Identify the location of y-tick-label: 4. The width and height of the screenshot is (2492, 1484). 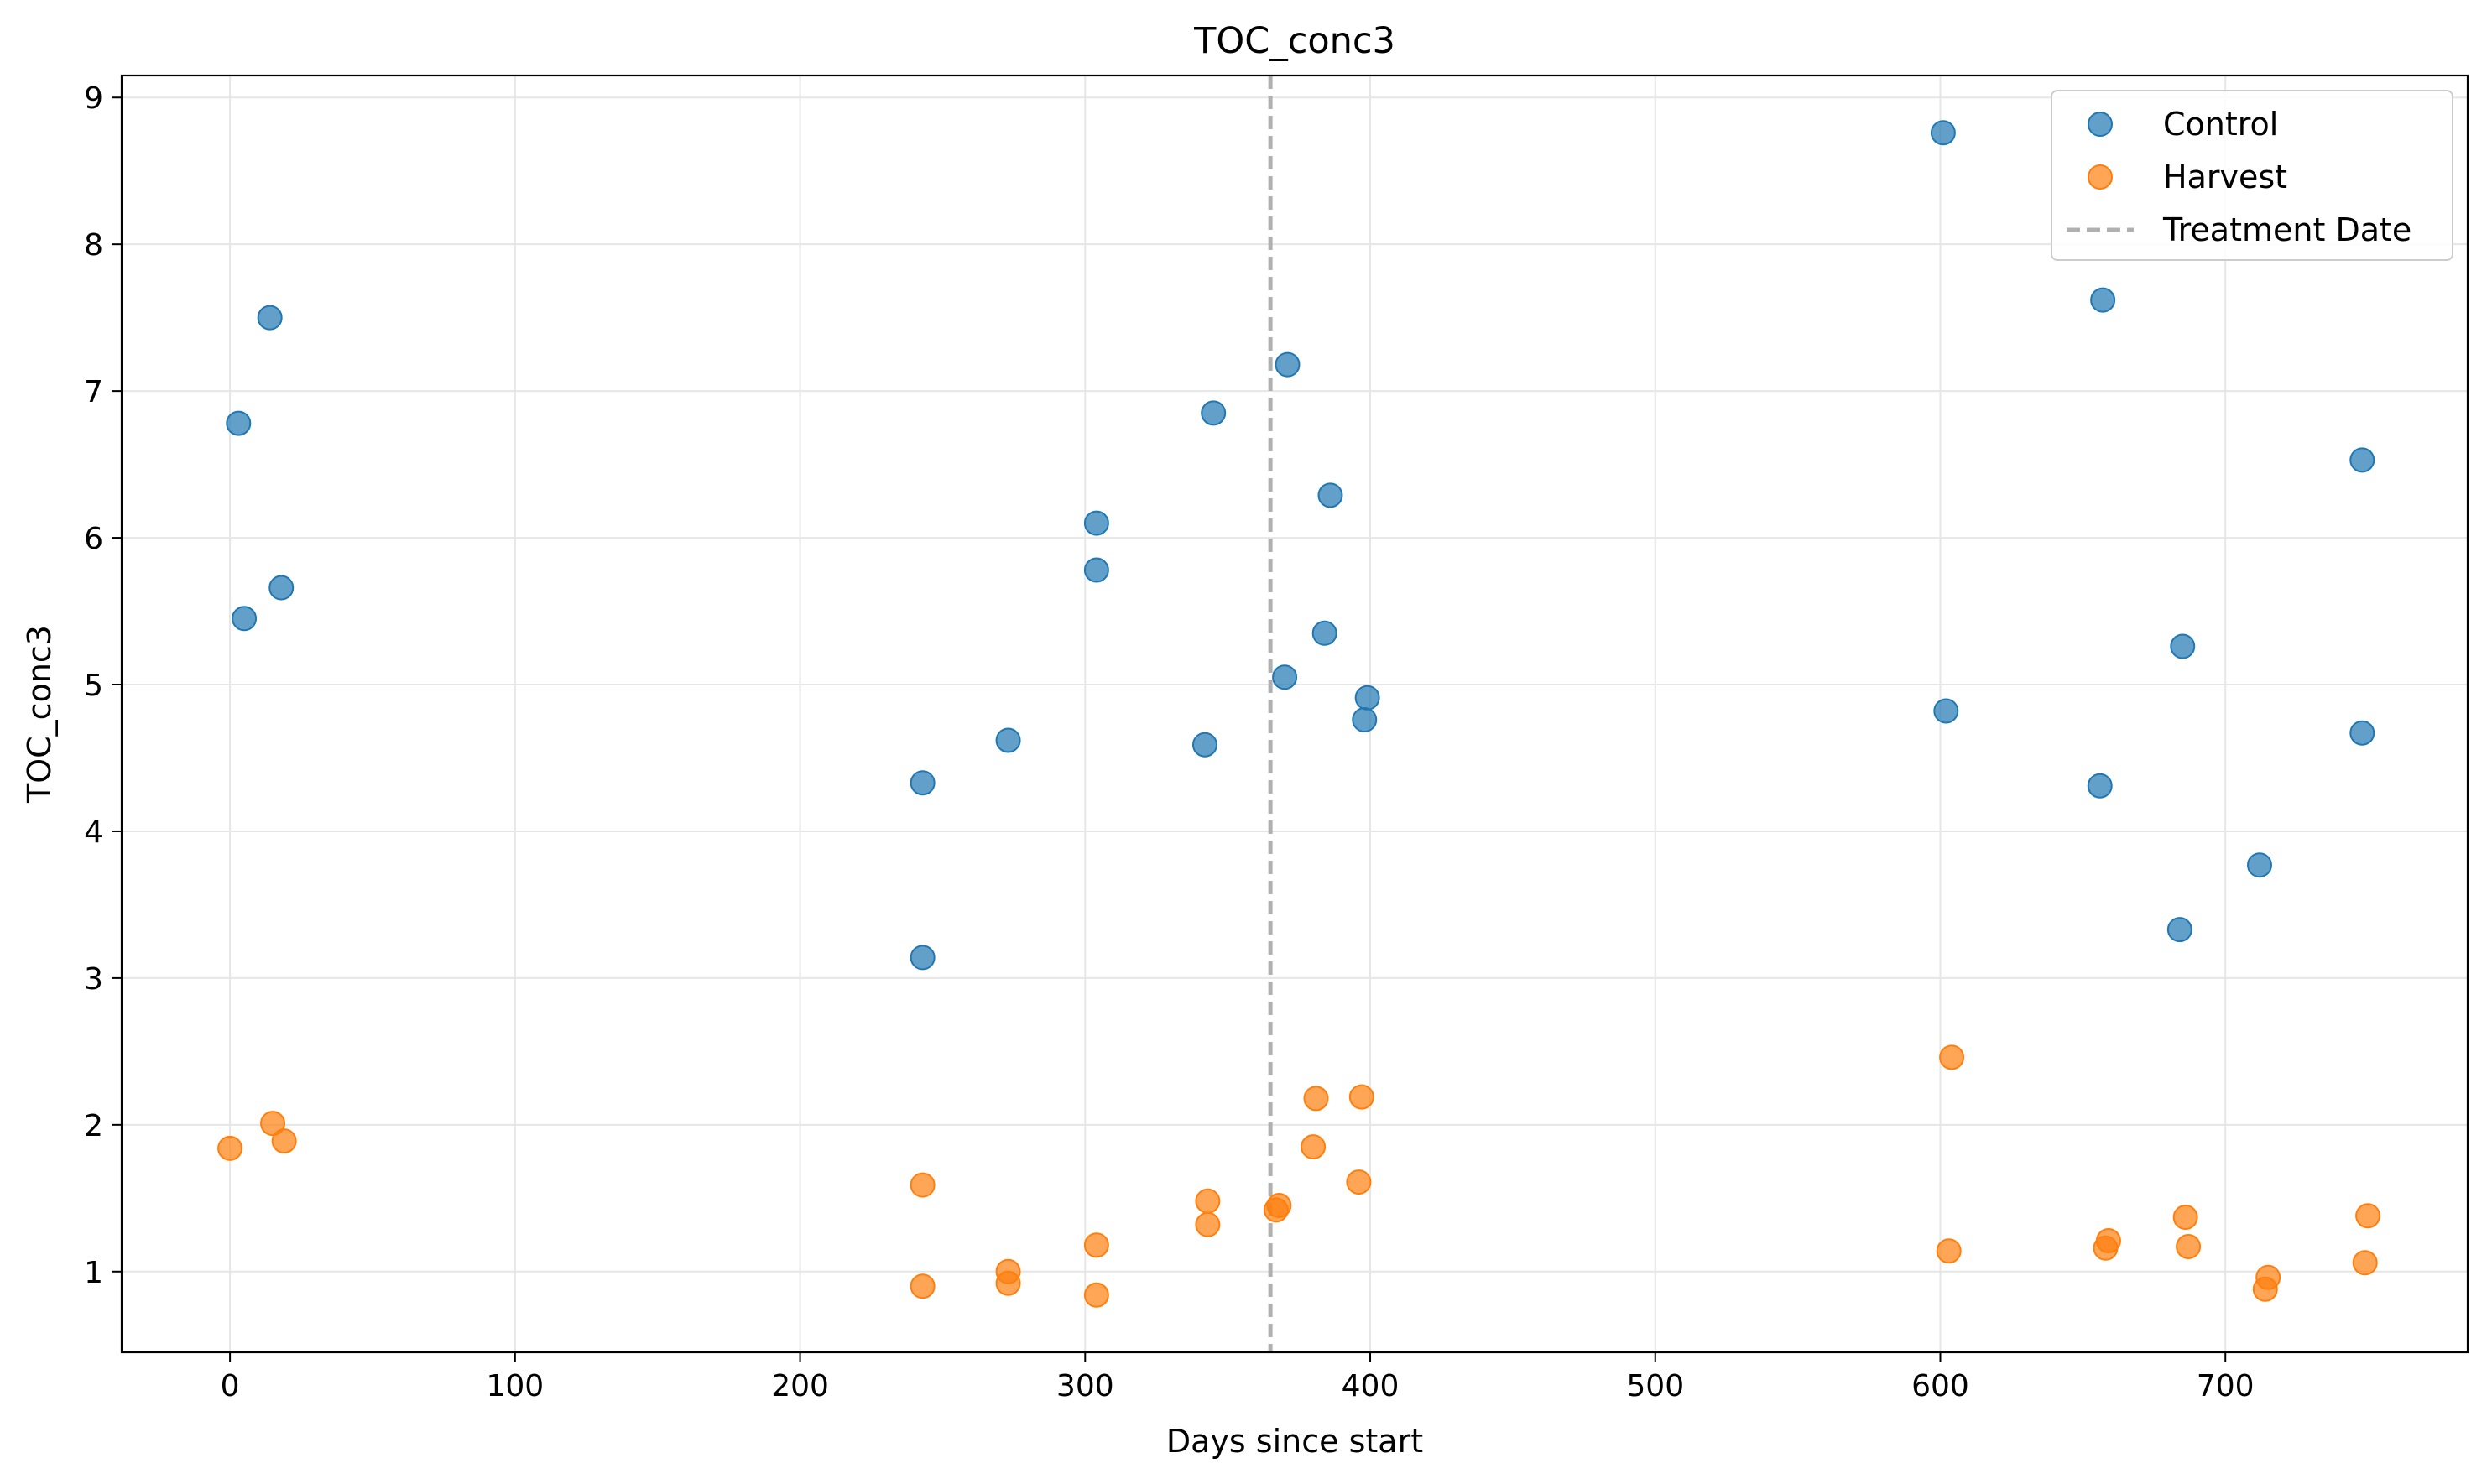
(94, 832).